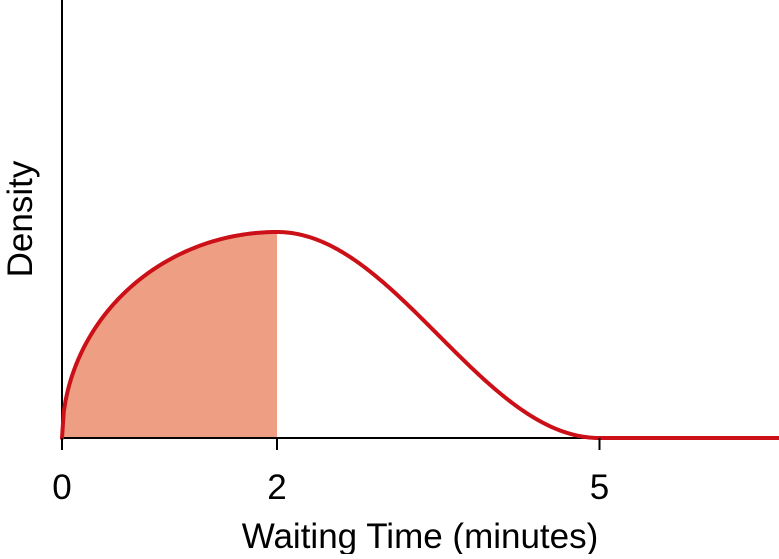 This screenshot has height=559, width=779. I want to click on y-axis-label: Density, so click(20, 218).